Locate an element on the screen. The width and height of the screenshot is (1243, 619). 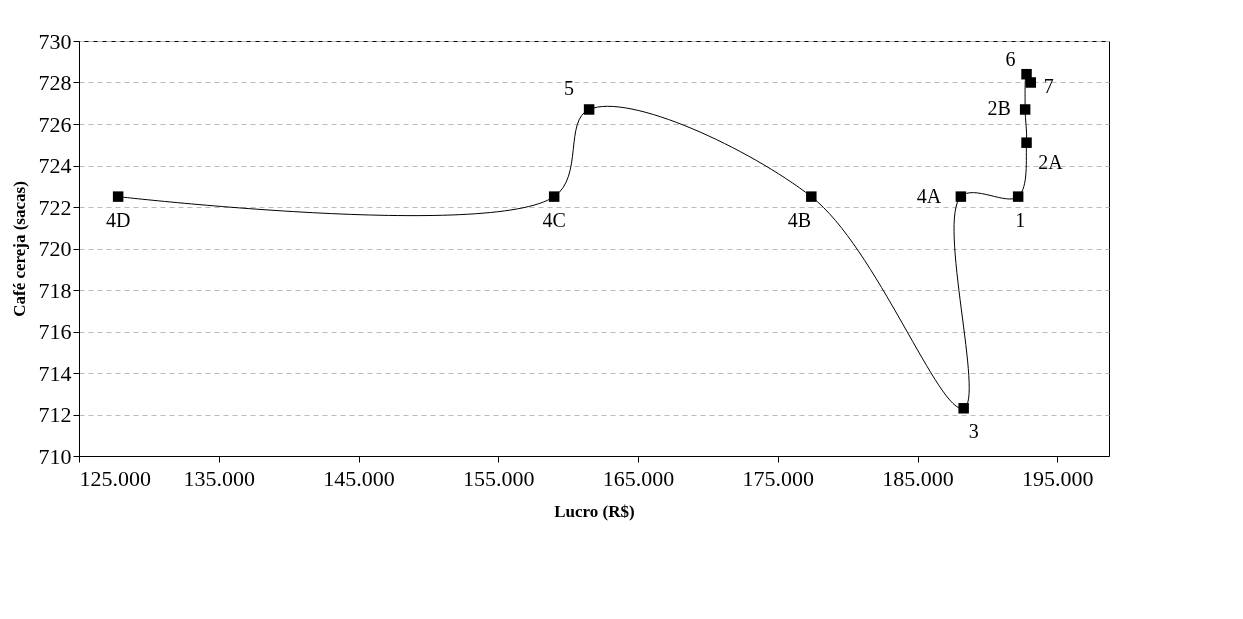
x-tick-label: 195.000 is located at coordinates (1058, 478).